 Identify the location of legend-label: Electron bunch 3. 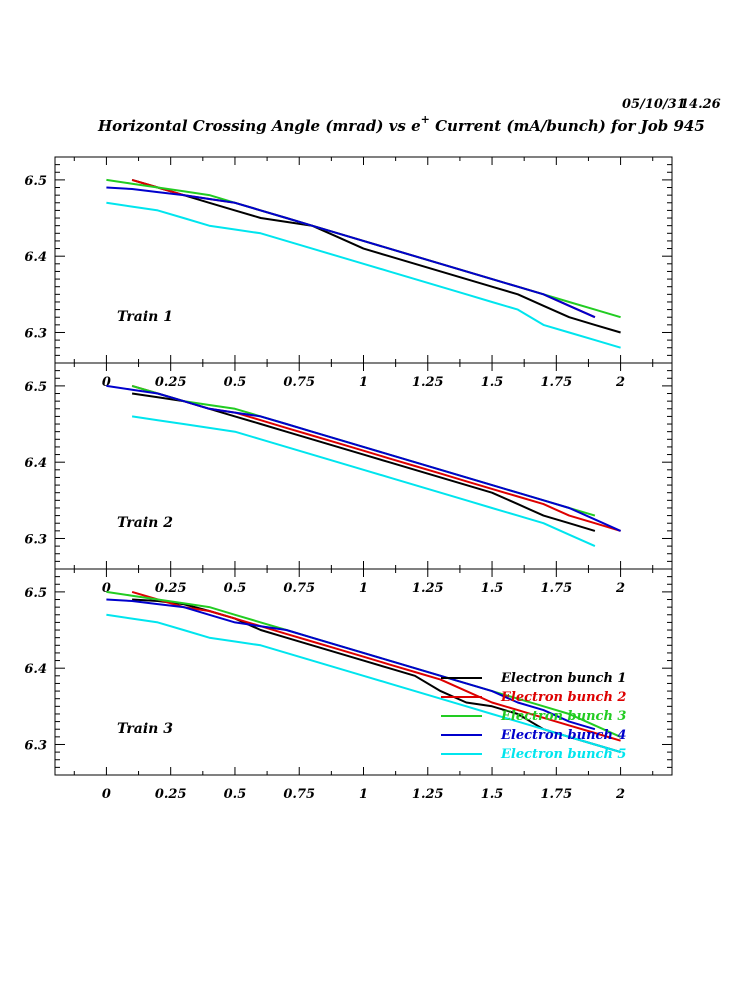
(563, 716).